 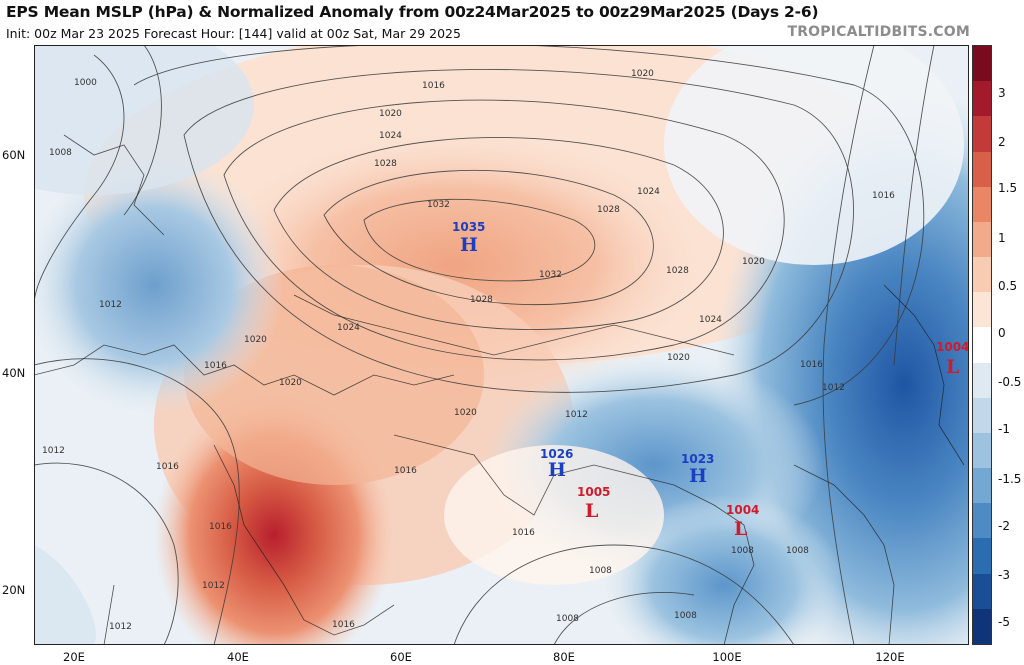 What do you see at coordinates (1010, 479) in the screenshot?
I see `colorbar-tick: -1.5` at bounding box center [1010, 479].